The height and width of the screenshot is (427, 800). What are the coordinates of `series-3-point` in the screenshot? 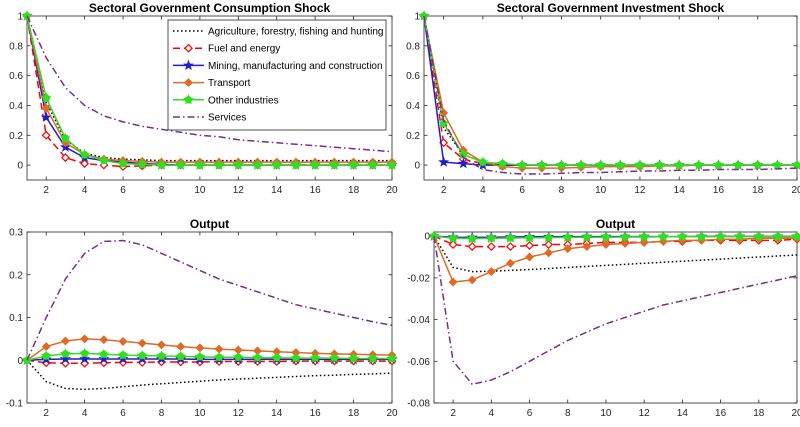 It's located at (85, 358).